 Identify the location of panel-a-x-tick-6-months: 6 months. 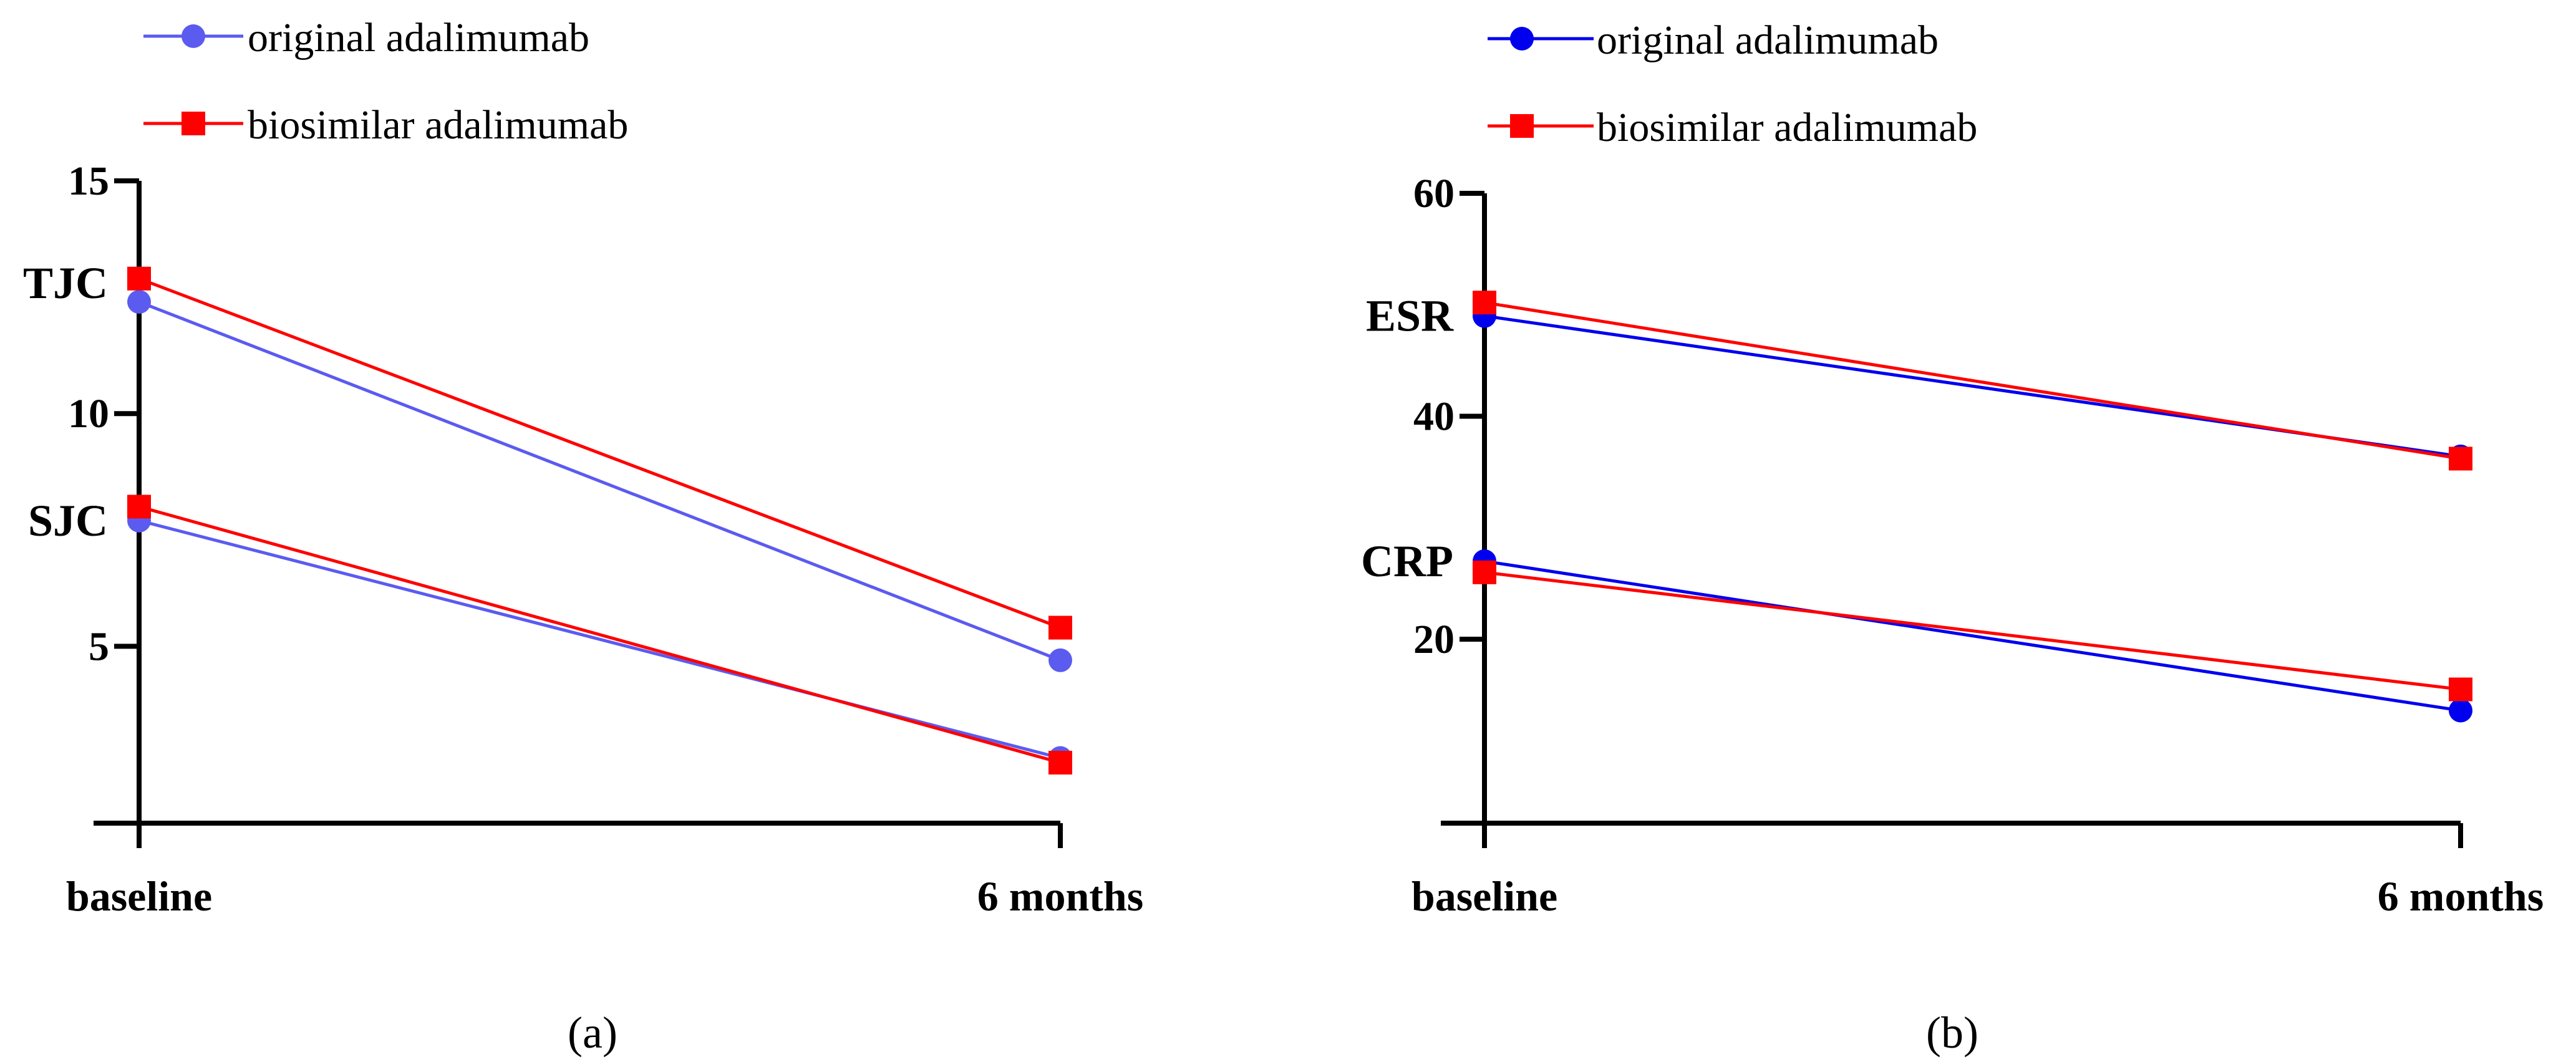
(1060, 896).